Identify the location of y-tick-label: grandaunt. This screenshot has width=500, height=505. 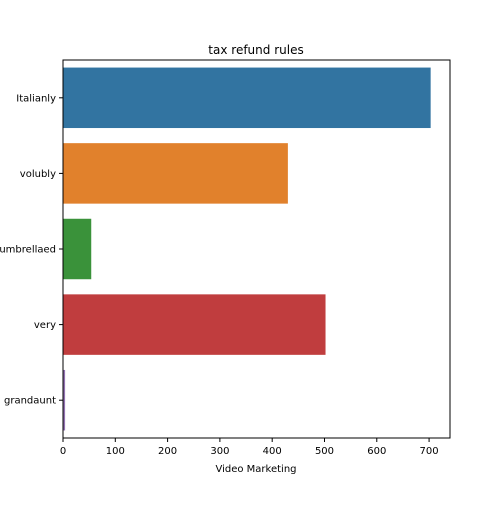
(30, 401).